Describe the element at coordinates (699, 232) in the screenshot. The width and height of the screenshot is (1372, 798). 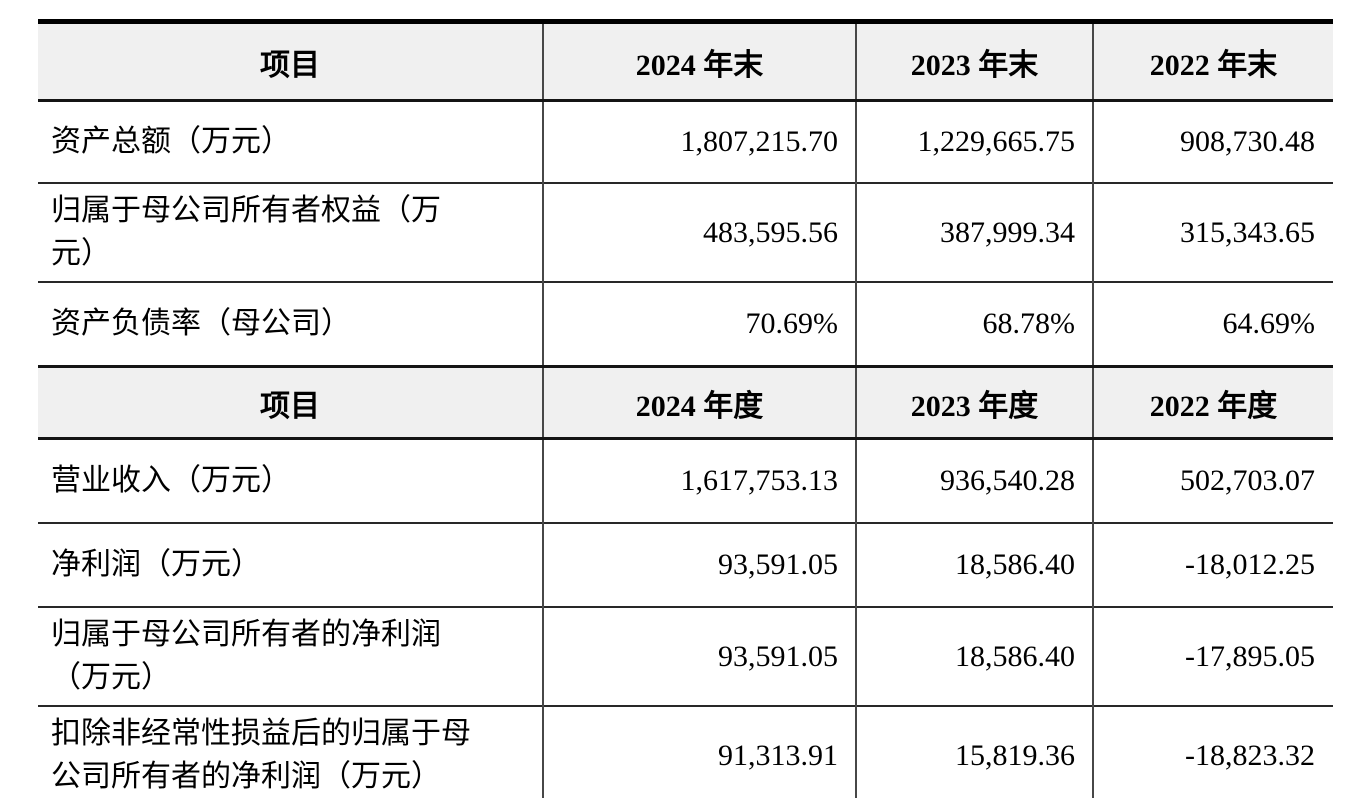
I see `value-cell: 483,595.56` at that location.